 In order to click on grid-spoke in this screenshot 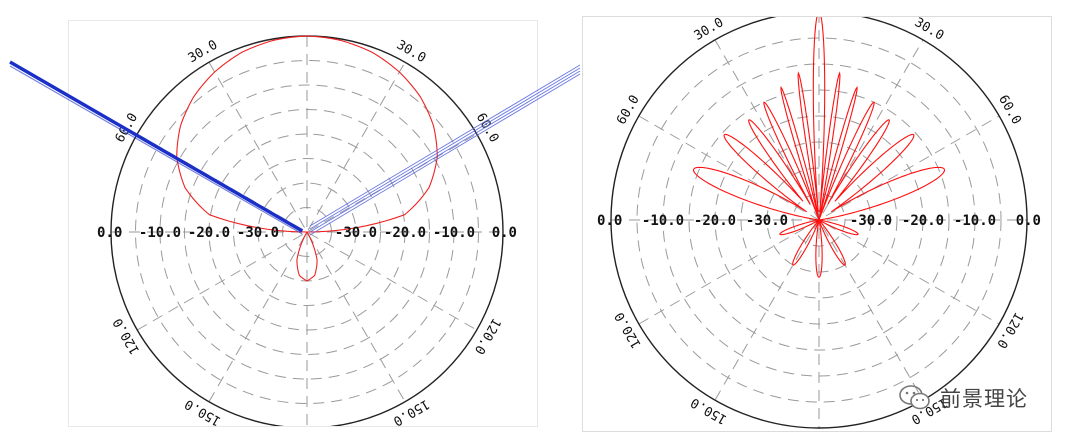, I will do `click(307, 232)`.